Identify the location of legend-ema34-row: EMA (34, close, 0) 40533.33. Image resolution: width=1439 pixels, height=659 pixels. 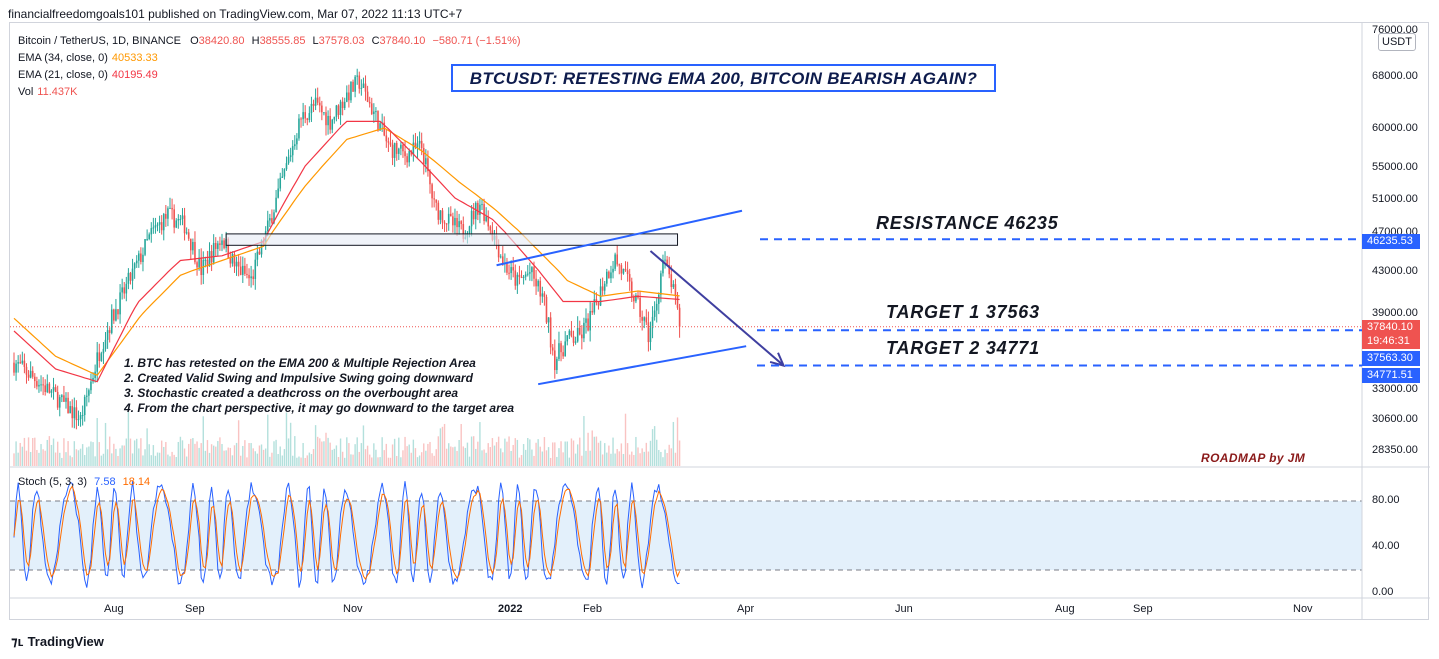
(88, 58).